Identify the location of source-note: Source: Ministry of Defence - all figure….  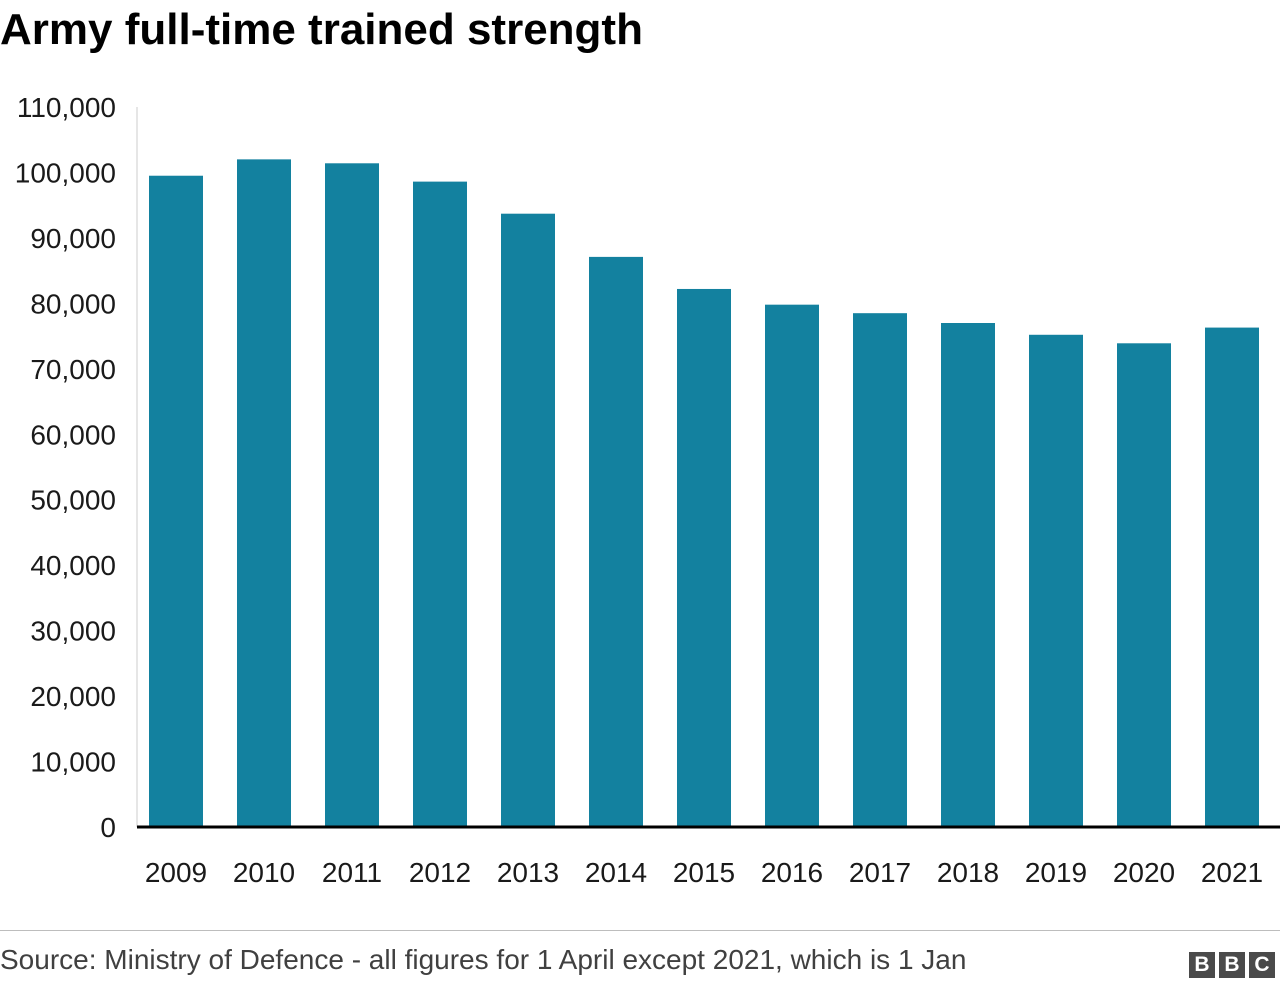
(483, 959).